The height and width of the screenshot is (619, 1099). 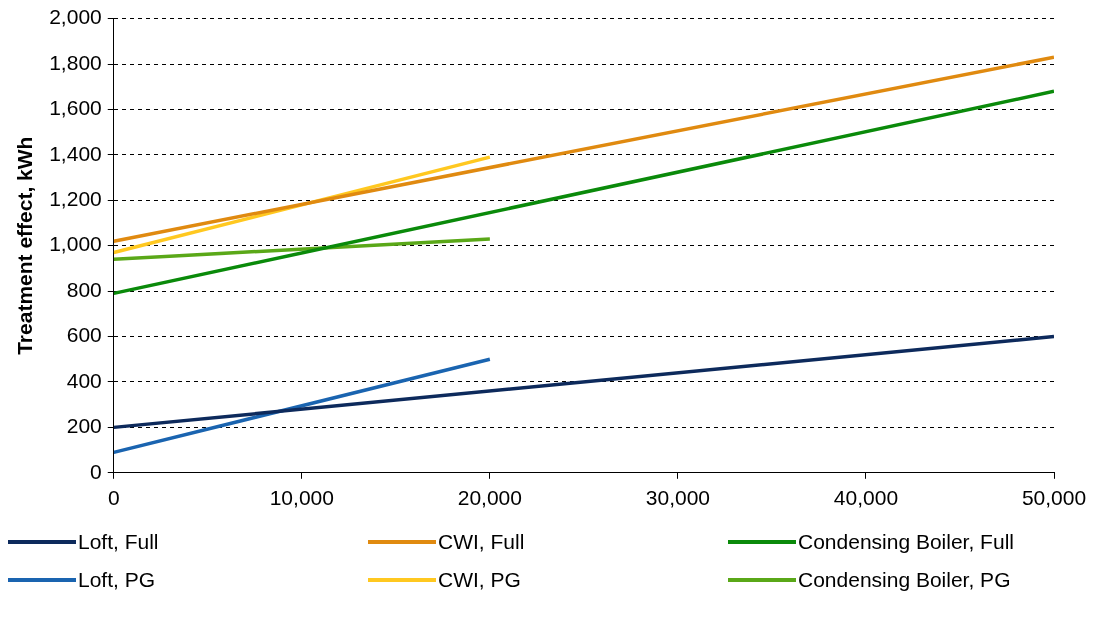 What do you see at coordinates (75, 244) in the screenshot?
I see `y-tick-label: 1,000` at bounding box center [75, 244].